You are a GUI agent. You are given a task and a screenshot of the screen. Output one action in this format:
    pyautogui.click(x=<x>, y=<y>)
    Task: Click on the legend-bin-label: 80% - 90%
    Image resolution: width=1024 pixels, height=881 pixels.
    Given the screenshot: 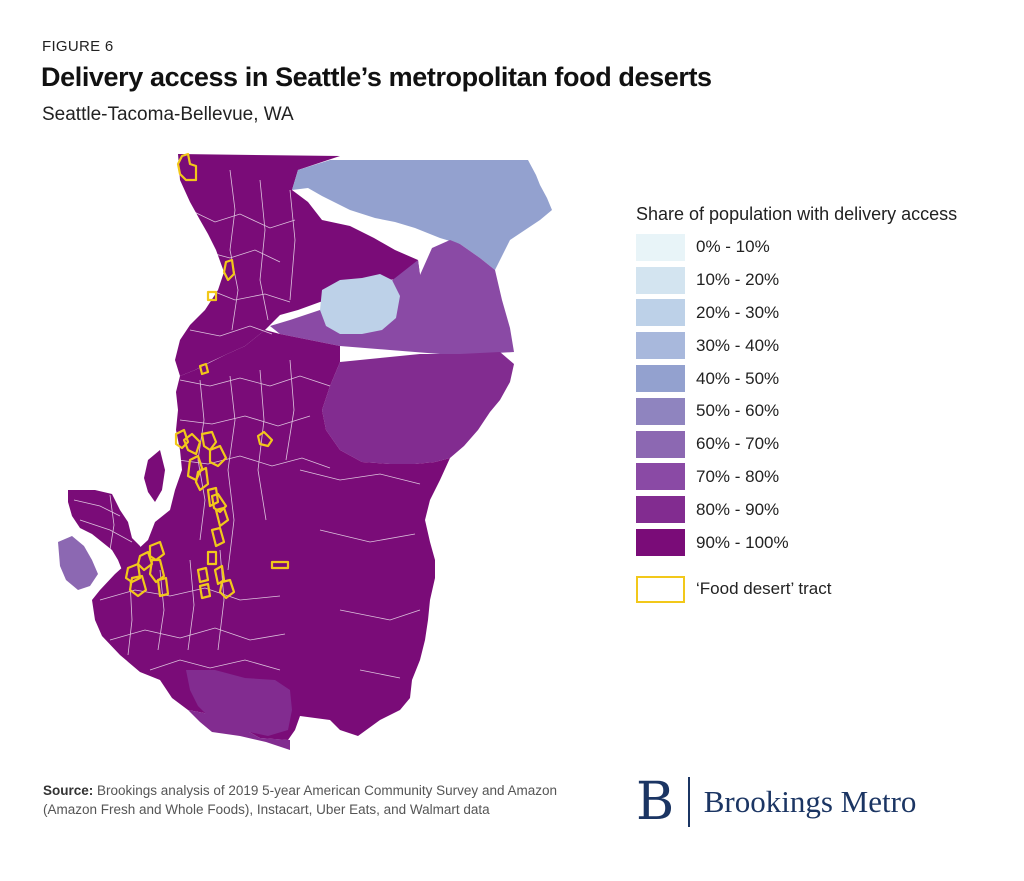 What is the action you would take?
    pyautogui.click(x=738, y=509)
    